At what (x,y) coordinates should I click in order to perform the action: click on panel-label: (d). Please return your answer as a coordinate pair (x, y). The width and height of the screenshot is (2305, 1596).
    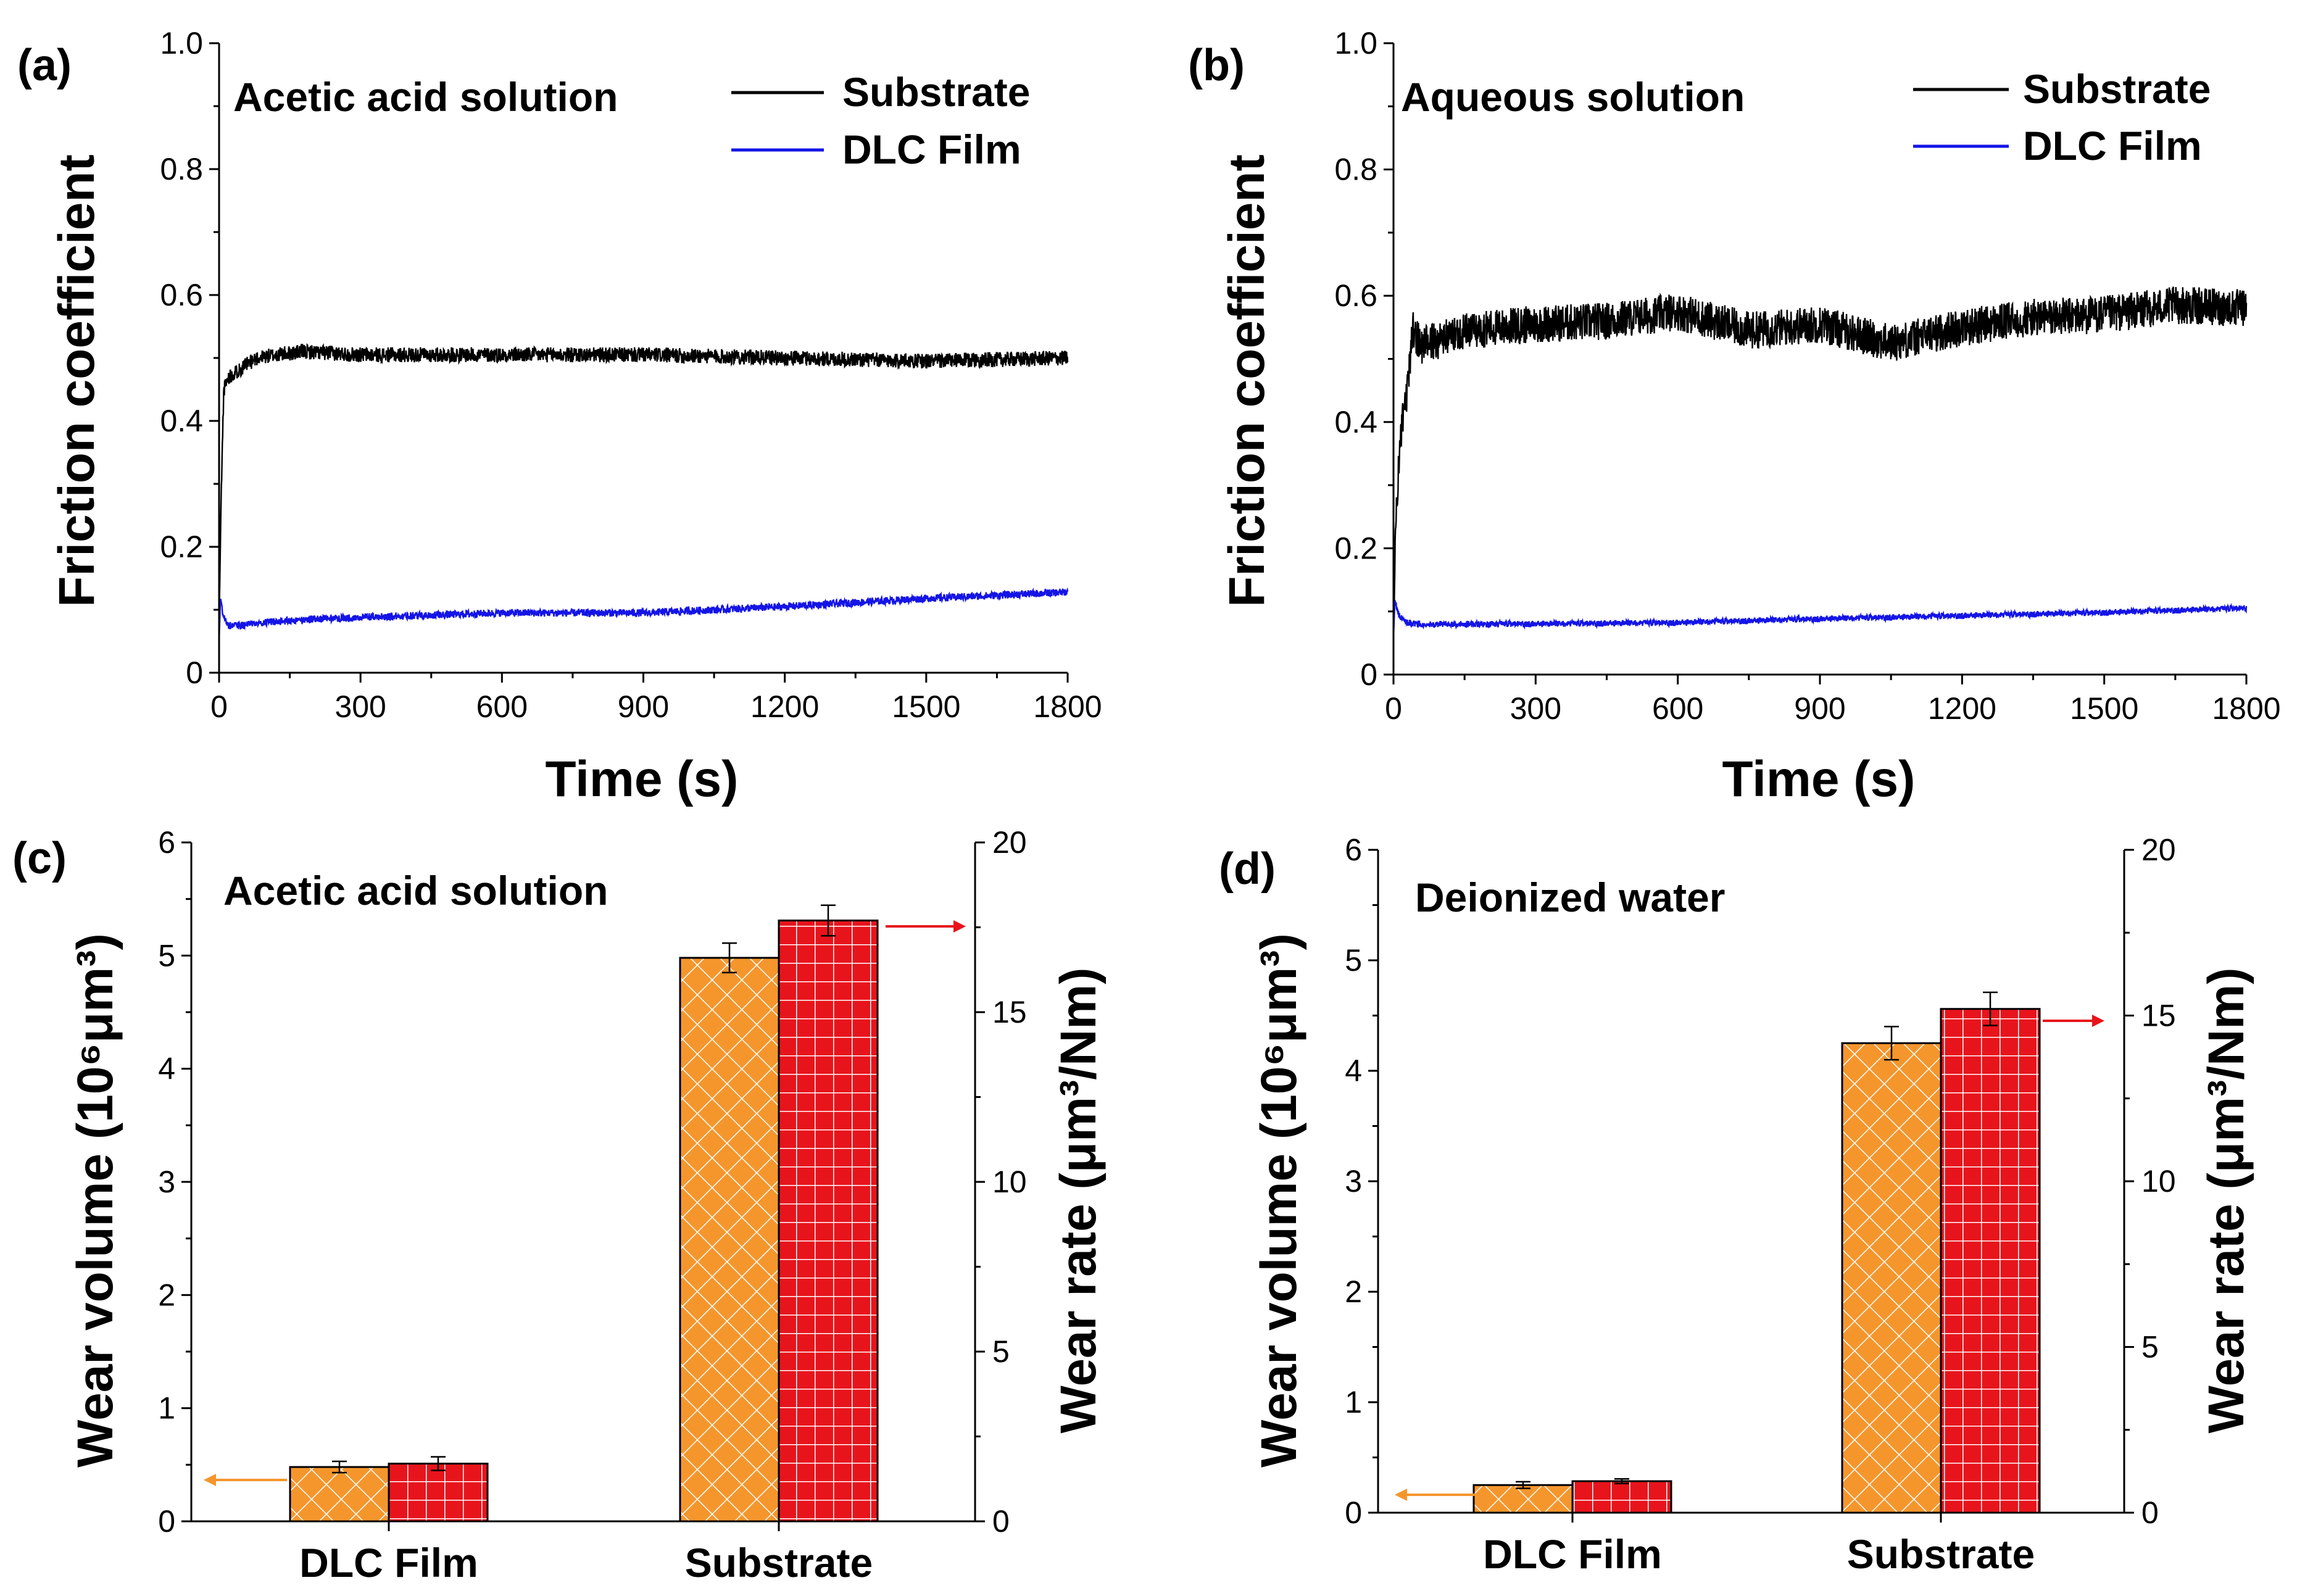
    Looking at the image, I should click on (1248, 869).